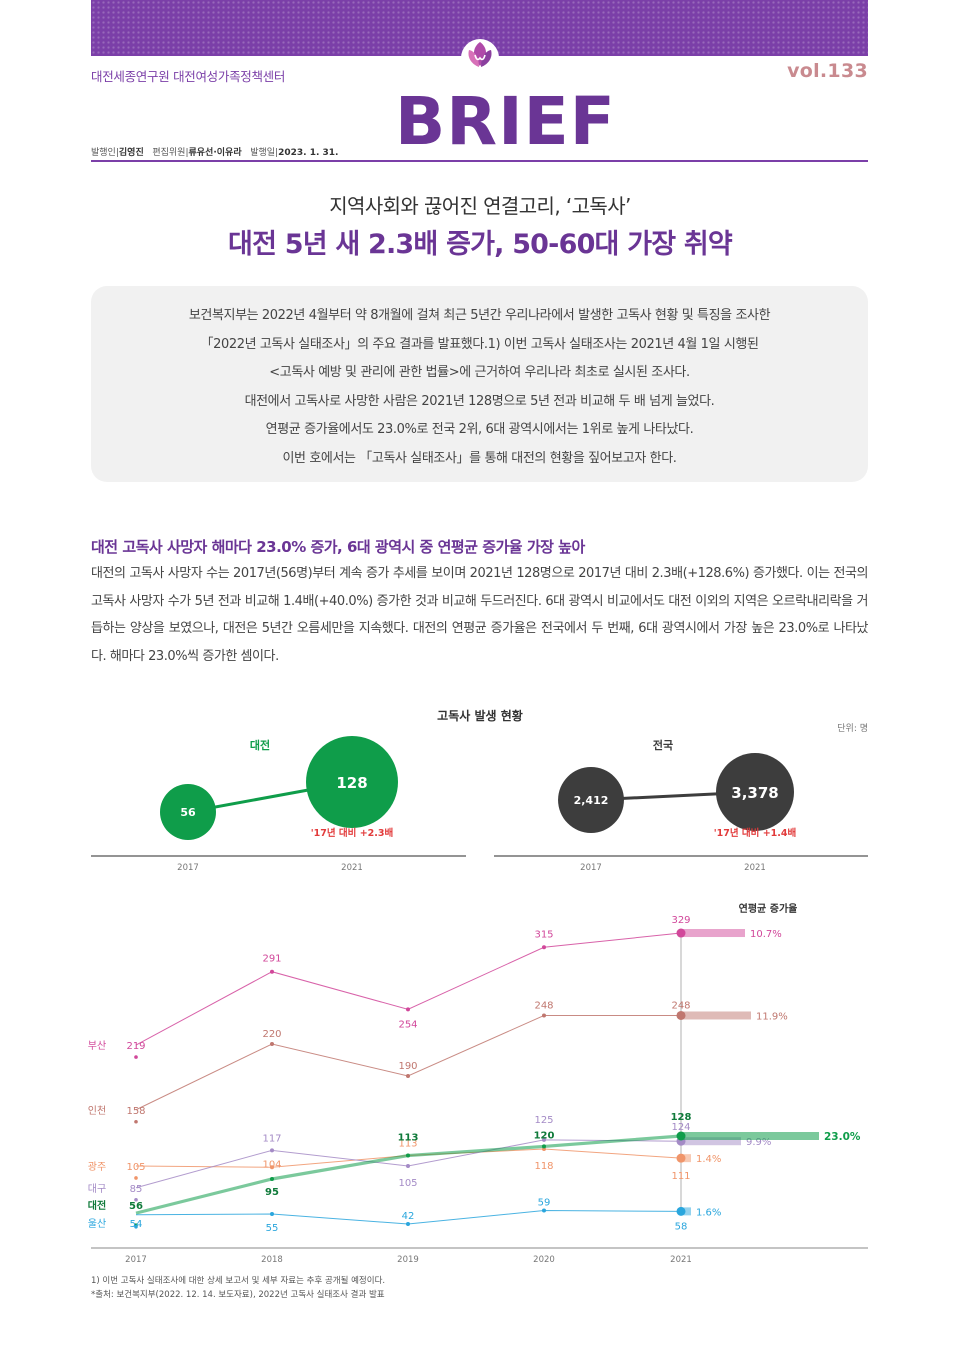  Describe the element at coordinates (272, 1192) in the screenshot. I see `data-label: 95` at that location.